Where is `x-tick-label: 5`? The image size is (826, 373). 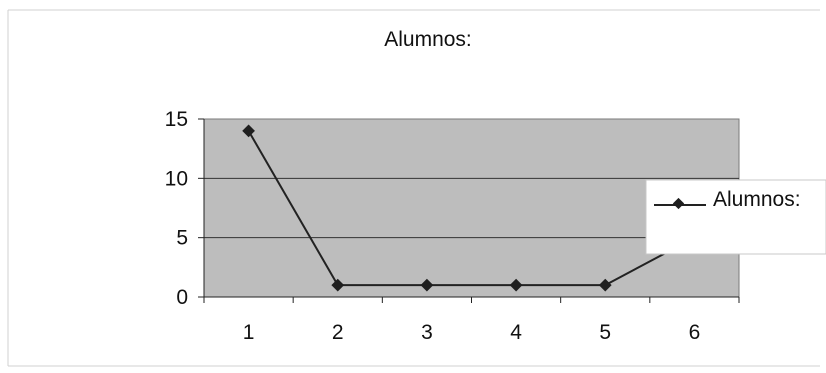 x-tick-label: 5 is located at coordinates (605, 332).